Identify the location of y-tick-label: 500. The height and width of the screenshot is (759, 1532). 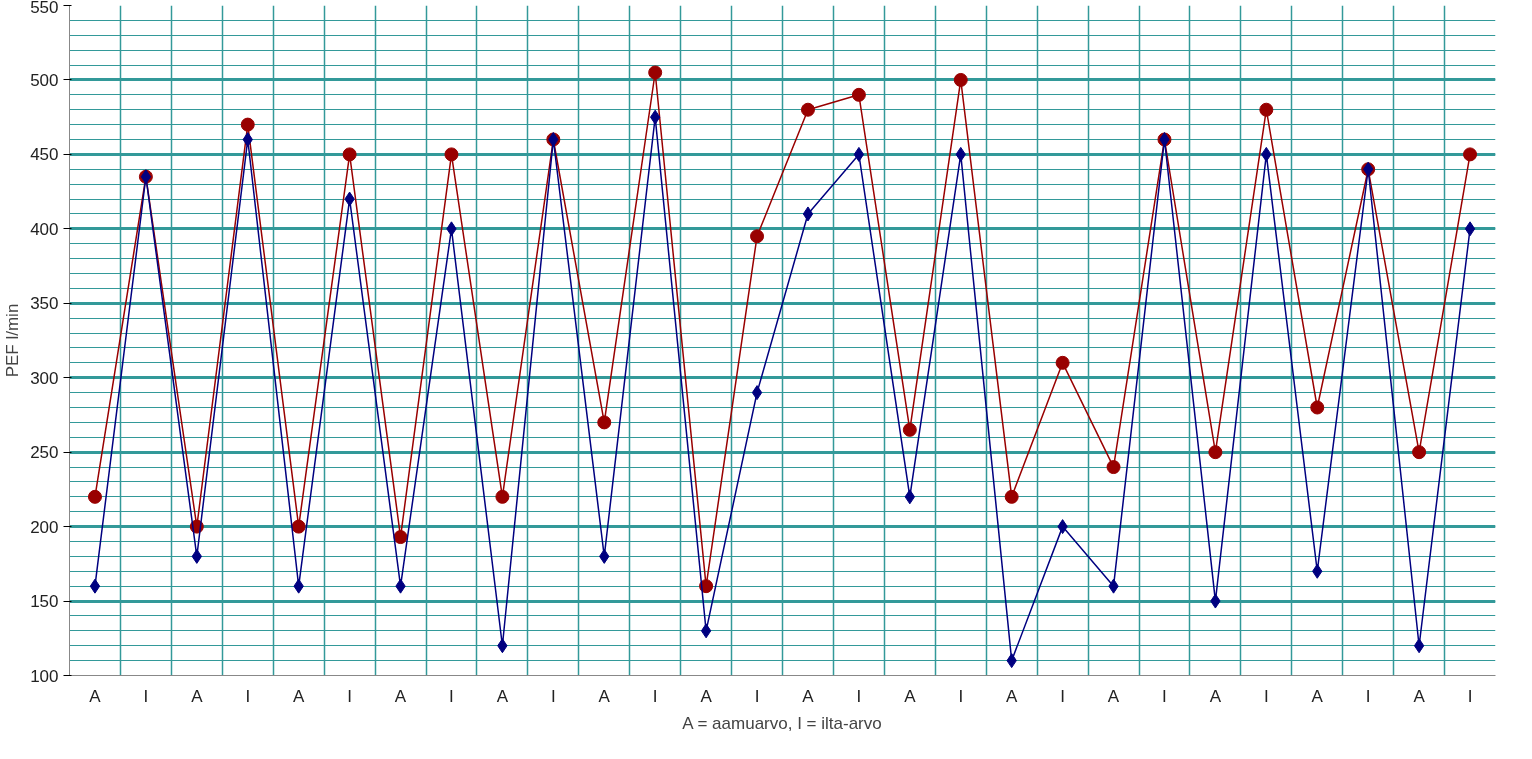
(44, 80).